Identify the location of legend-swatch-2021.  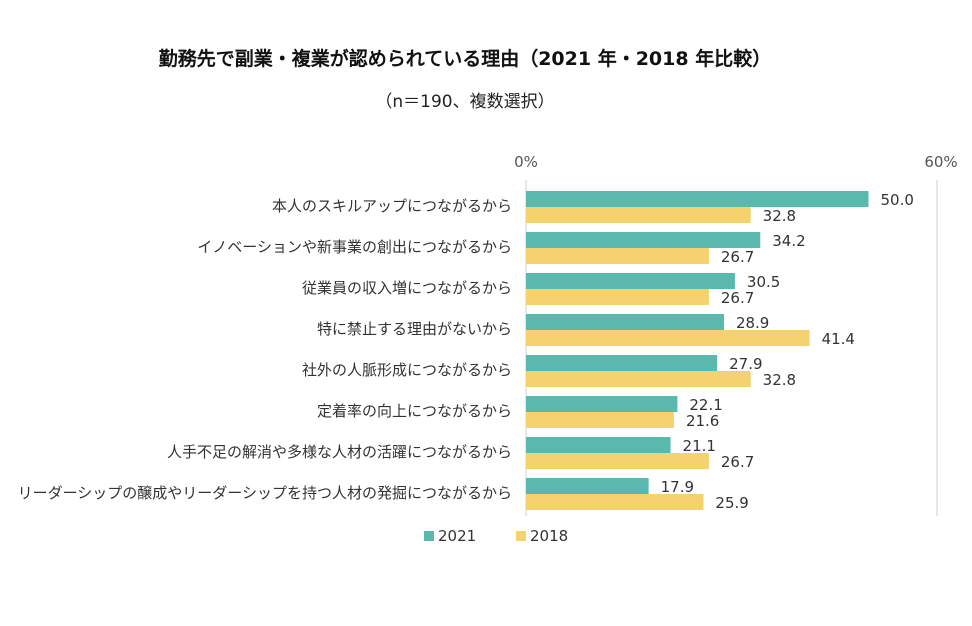
(429, 536).